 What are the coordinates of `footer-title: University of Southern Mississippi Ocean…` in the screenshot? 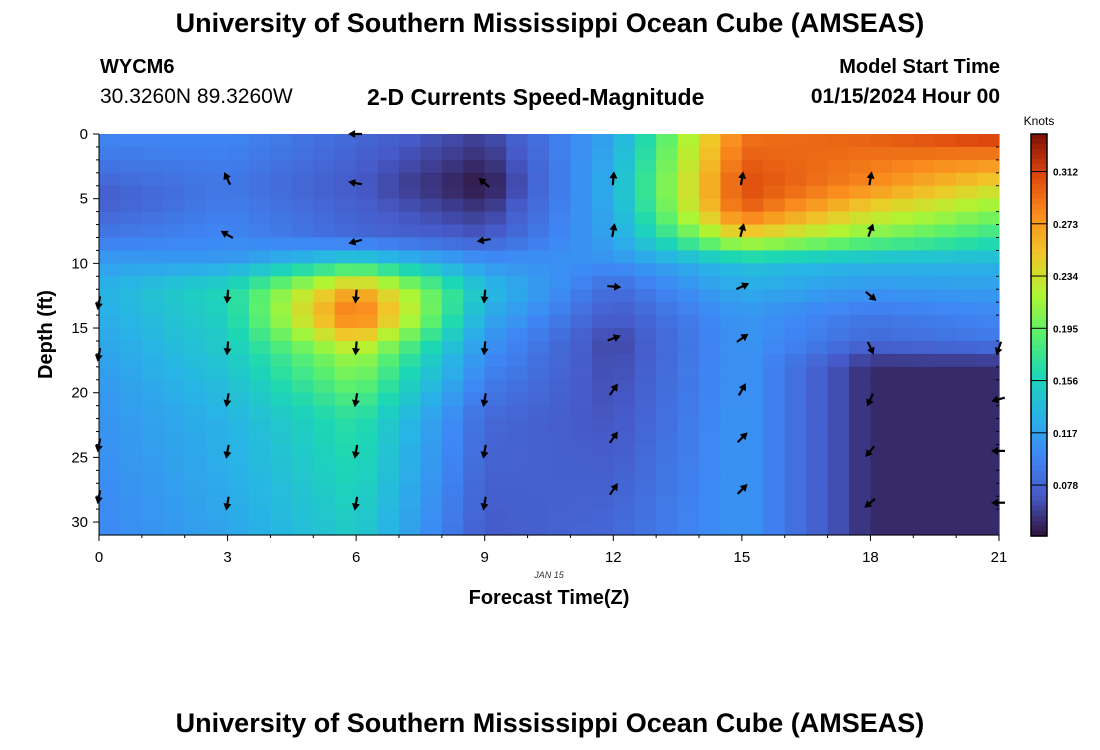 It's located at (550, 723).